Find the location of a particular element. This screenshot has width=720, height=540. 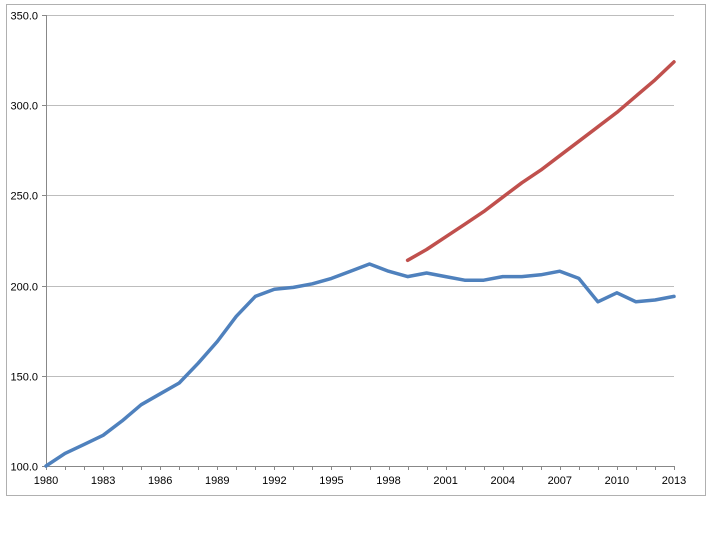

y-tick-label: 350.0 is located at coordinates (24, 17).